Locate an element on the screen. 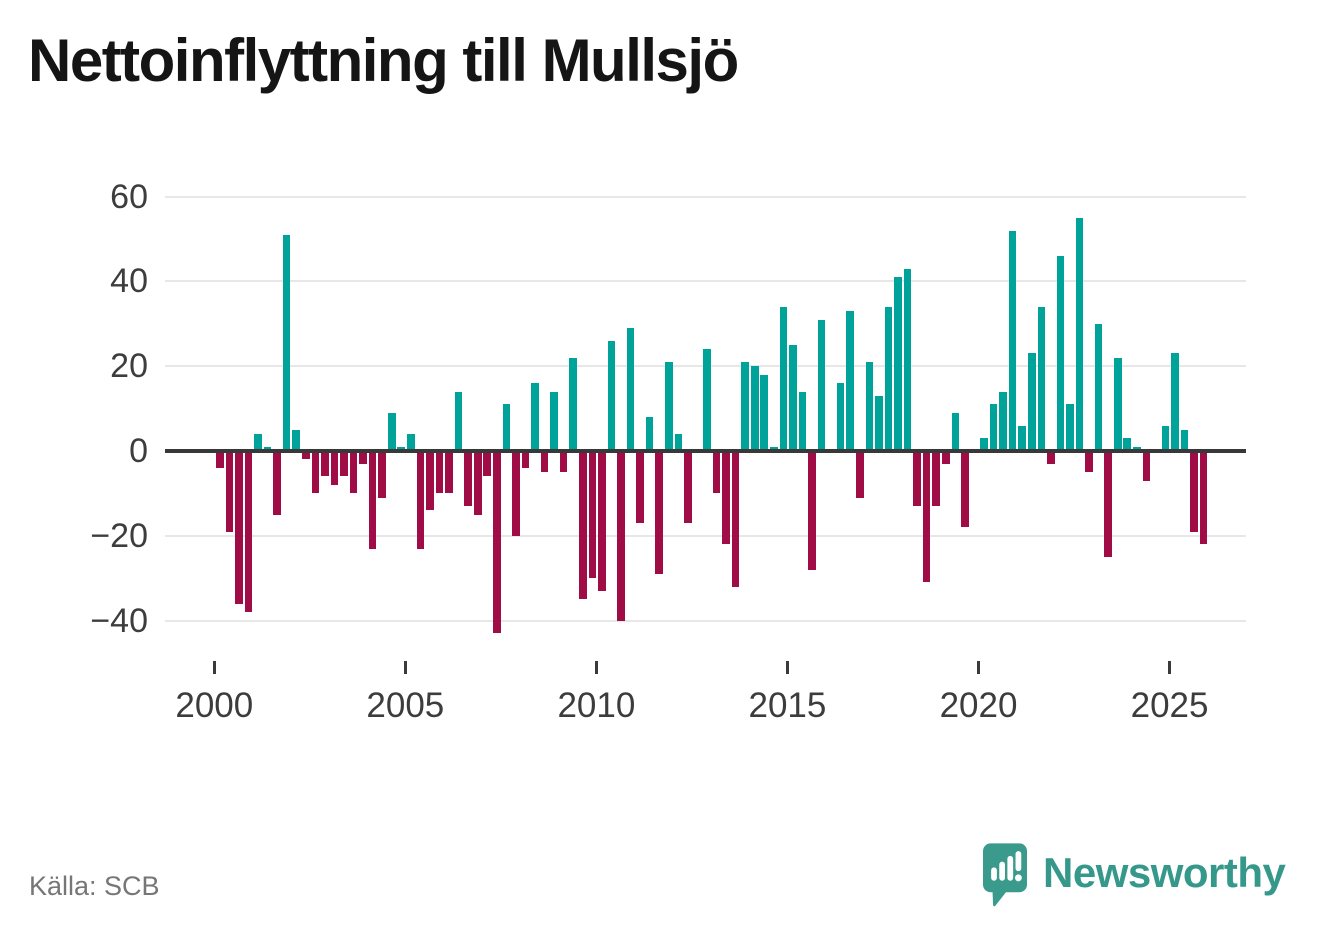  source-label: Källa: SCB is located at coordinates (94, 886).